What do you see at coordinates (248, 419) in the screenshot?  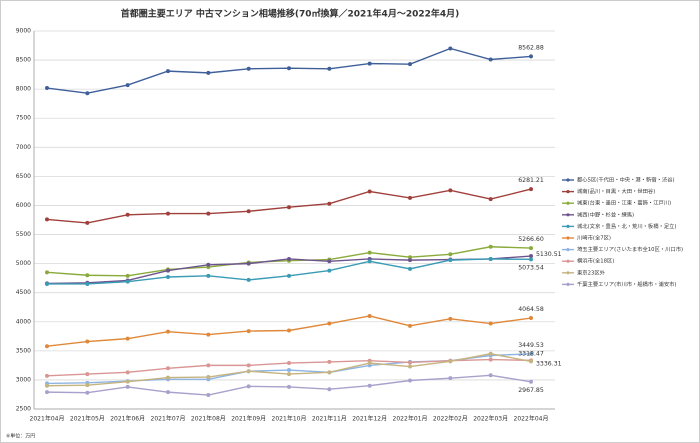 I see `x-tick-label: 2021年09月` at bounding box center [248, 419].